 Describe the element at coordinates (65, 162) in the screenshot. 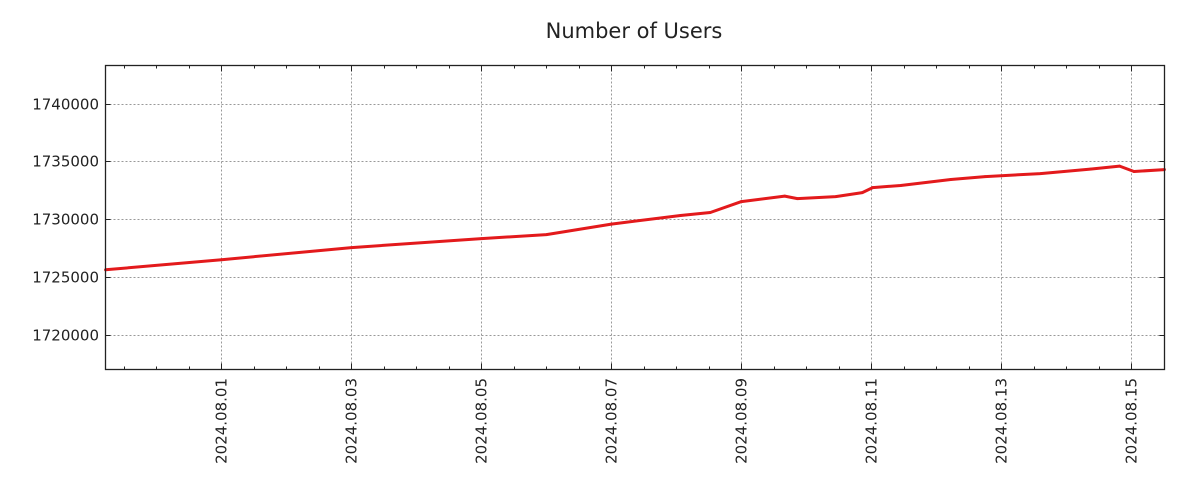

I see `y-tick-label: 1735000` at that location.